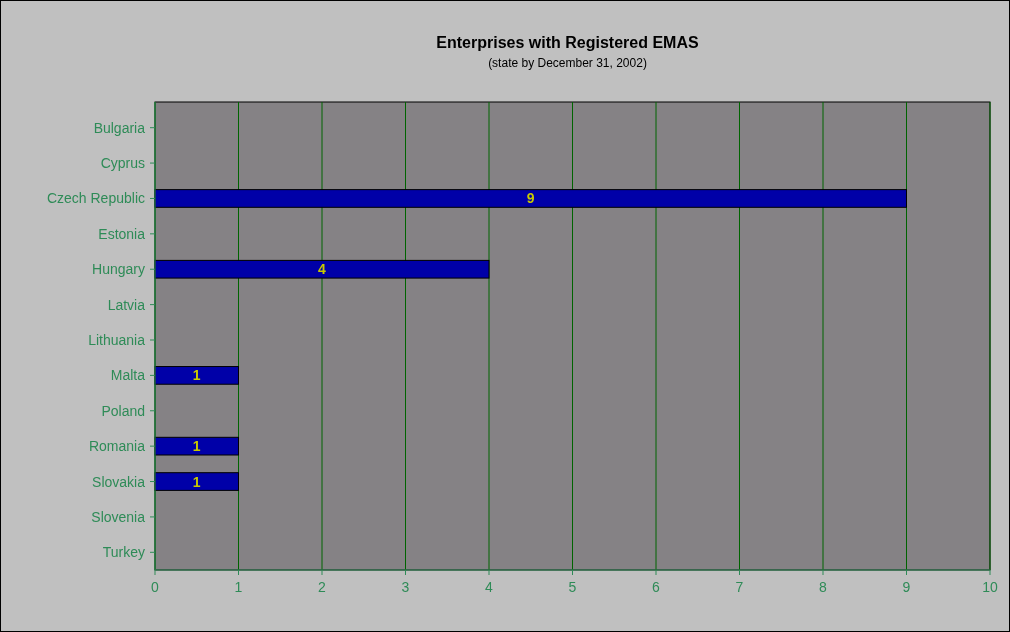 This screenshot has height=632, width=1010. I want to click on y-tick-label: Romania, so click(117, 446).